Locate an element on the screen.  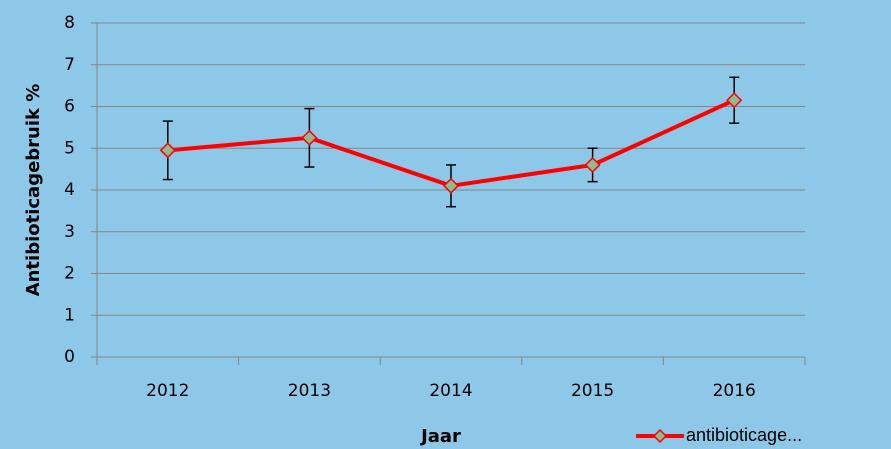
x-tick-label: 2015 is located at coordinates (592, 391).